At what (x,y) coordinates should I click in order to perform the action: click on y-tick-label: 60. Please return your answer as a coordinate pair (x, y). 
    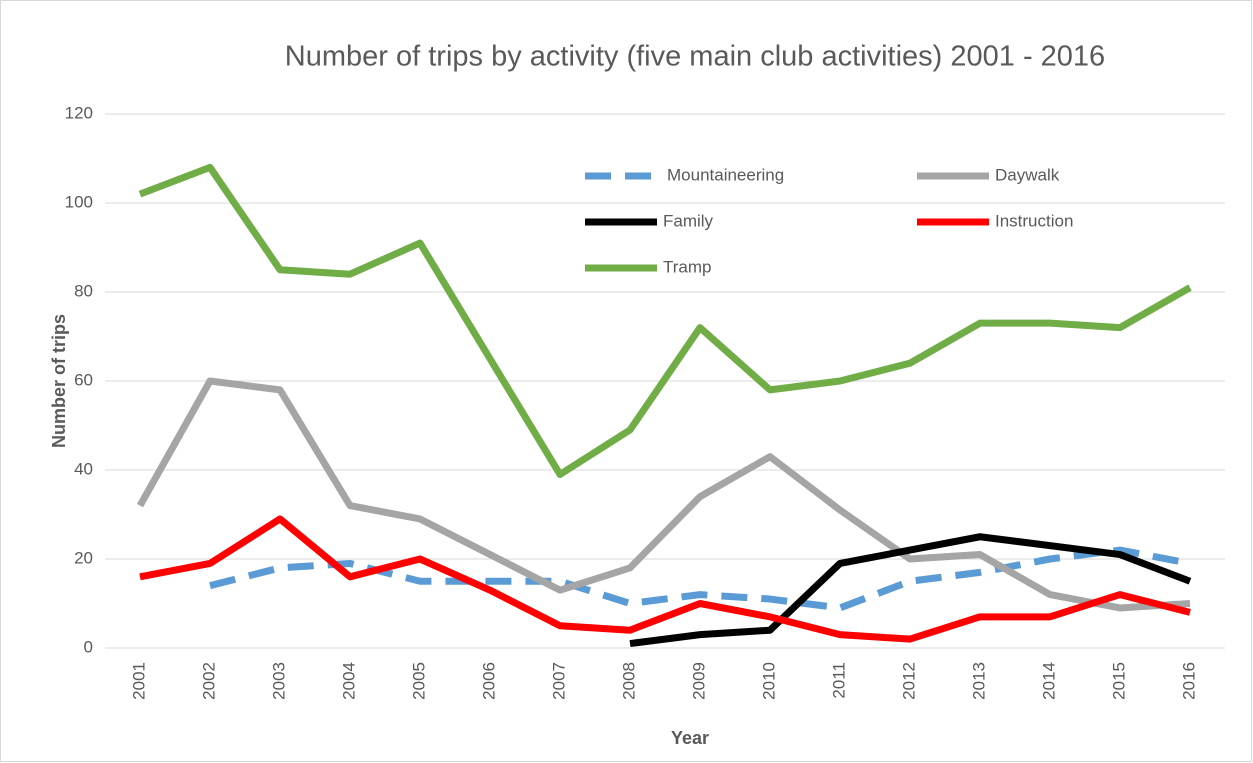
    Looking at the image, I should click on (83, 379).